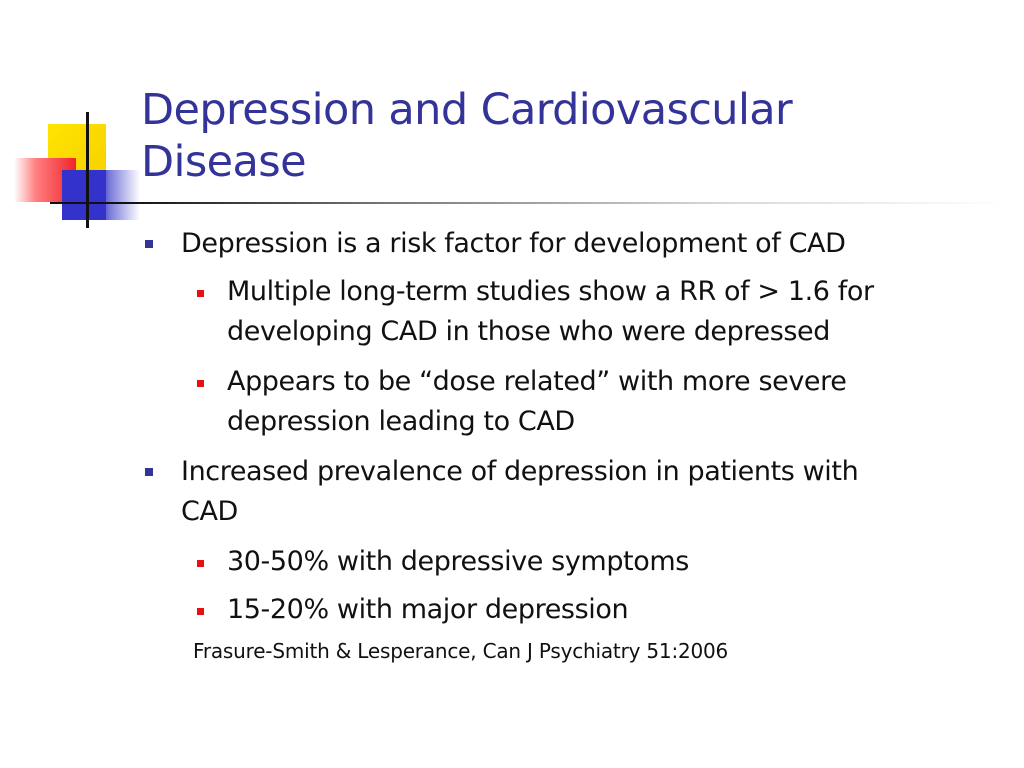 This screenshot has height=768, width=1024. Describe the element at coordinates (571, 136) in the screenshot. I see `slide-title: Depression and Cardiovascular Disease` at that location.